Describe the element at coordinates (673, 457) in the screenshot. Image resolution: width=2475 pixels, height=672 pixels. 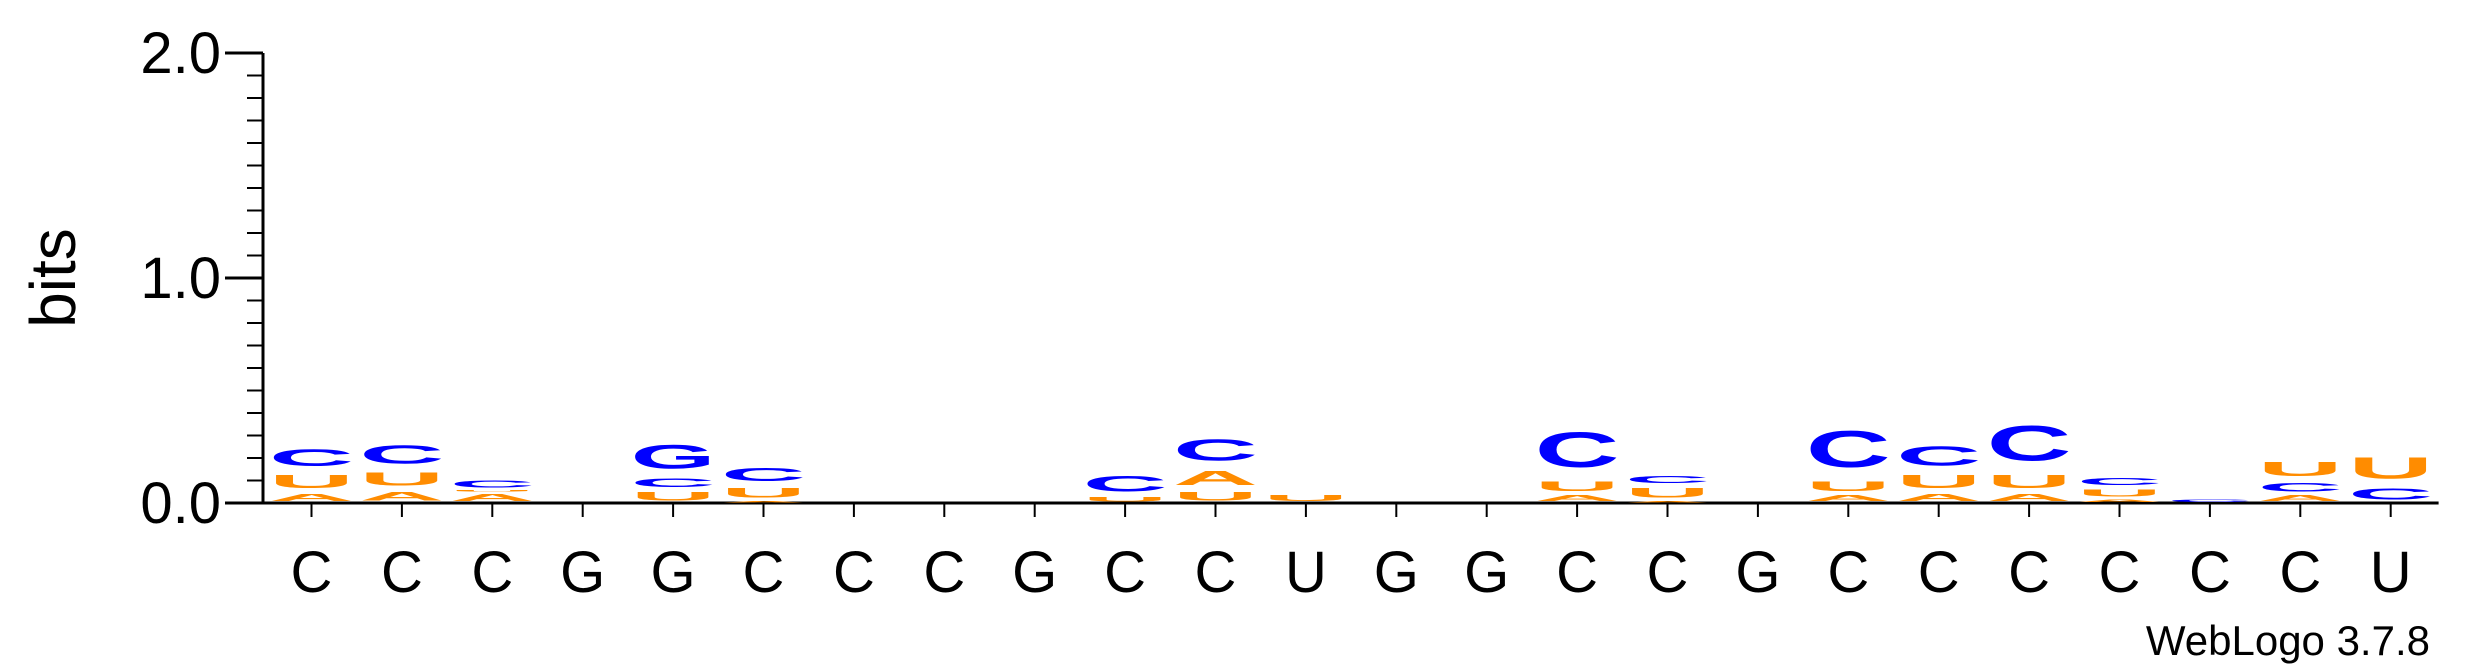
I see `logo-glyph-G: G` at that location.